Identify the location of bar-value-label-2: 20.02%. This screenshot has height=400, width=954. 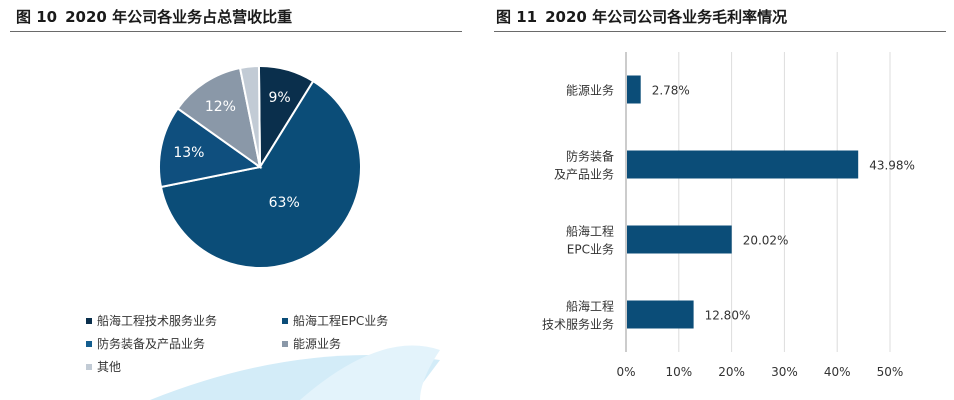
(766, 241).